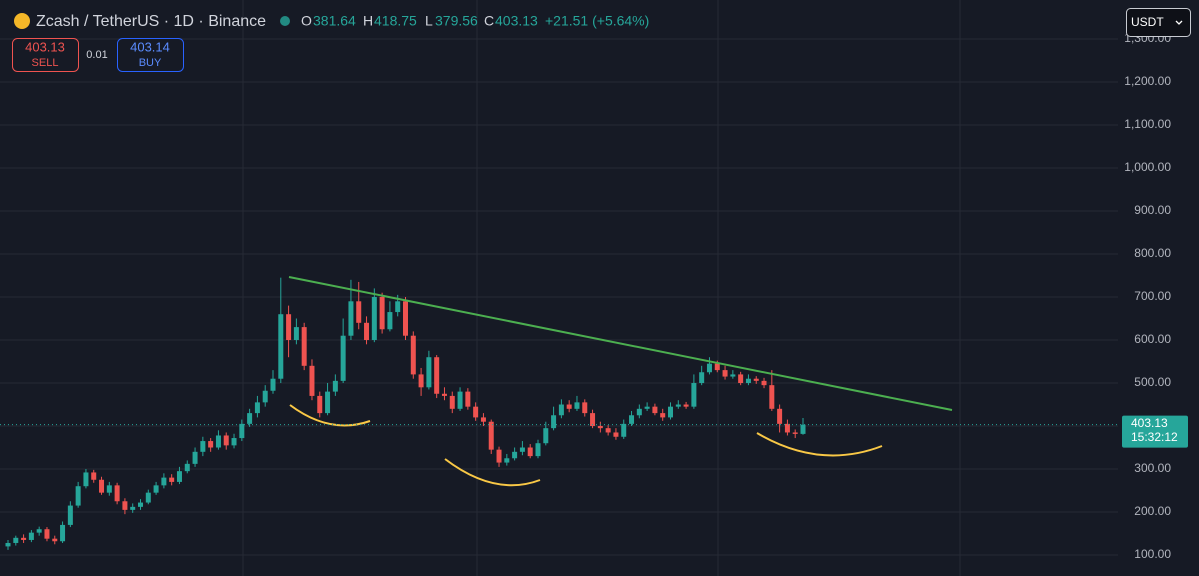 The width and height of the screenshot is (1199, 576). What do you see at coordinates (1152, 511) in the screenshot?
I see `y-tick-label: 200.00` at bounding box center [1152, 511].